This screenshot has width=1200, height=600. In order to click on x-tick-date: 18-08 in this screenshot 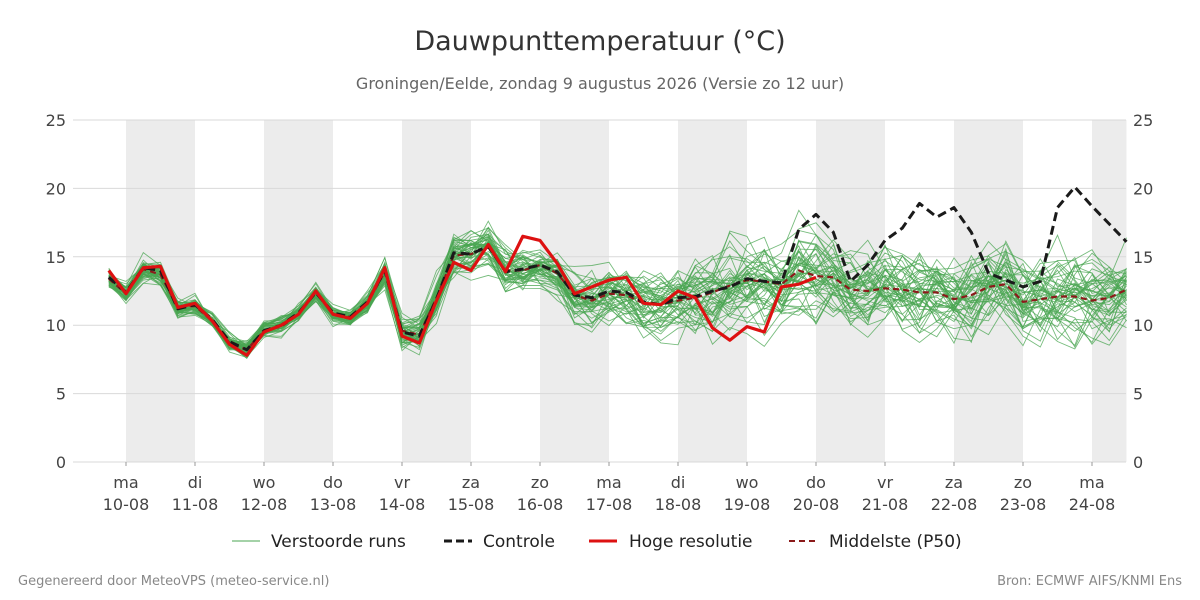, I will do `click(678, 504)`.